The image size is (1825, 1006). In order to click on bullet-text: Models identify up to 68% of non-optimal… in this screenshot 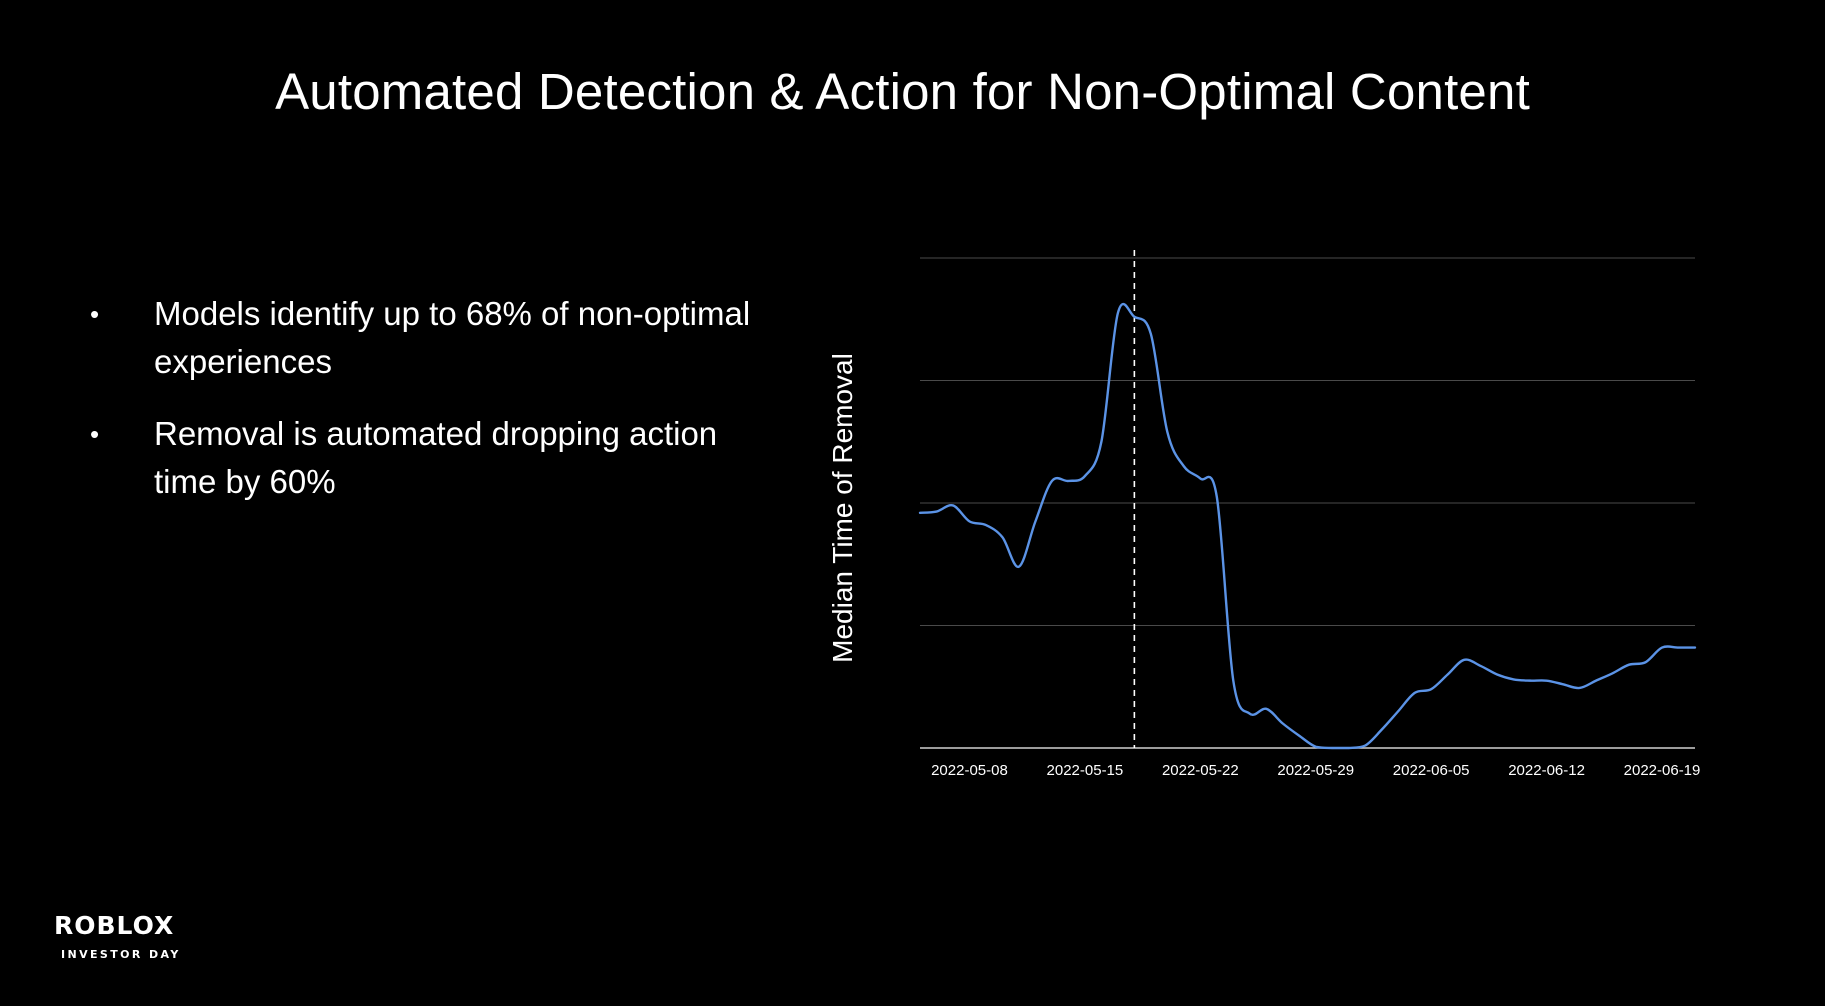, I will do `click(452, 337)`.